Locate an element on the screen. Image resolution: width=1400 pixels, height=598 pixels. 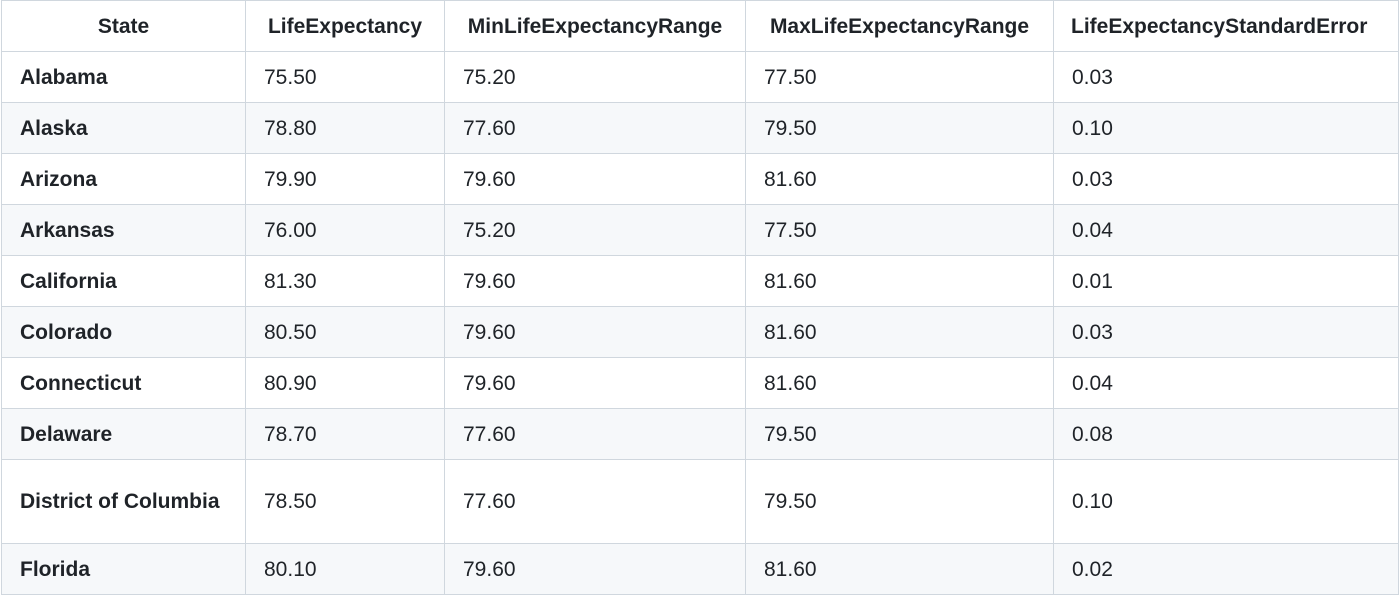
header-state: State is located at coordinates (123, 26).